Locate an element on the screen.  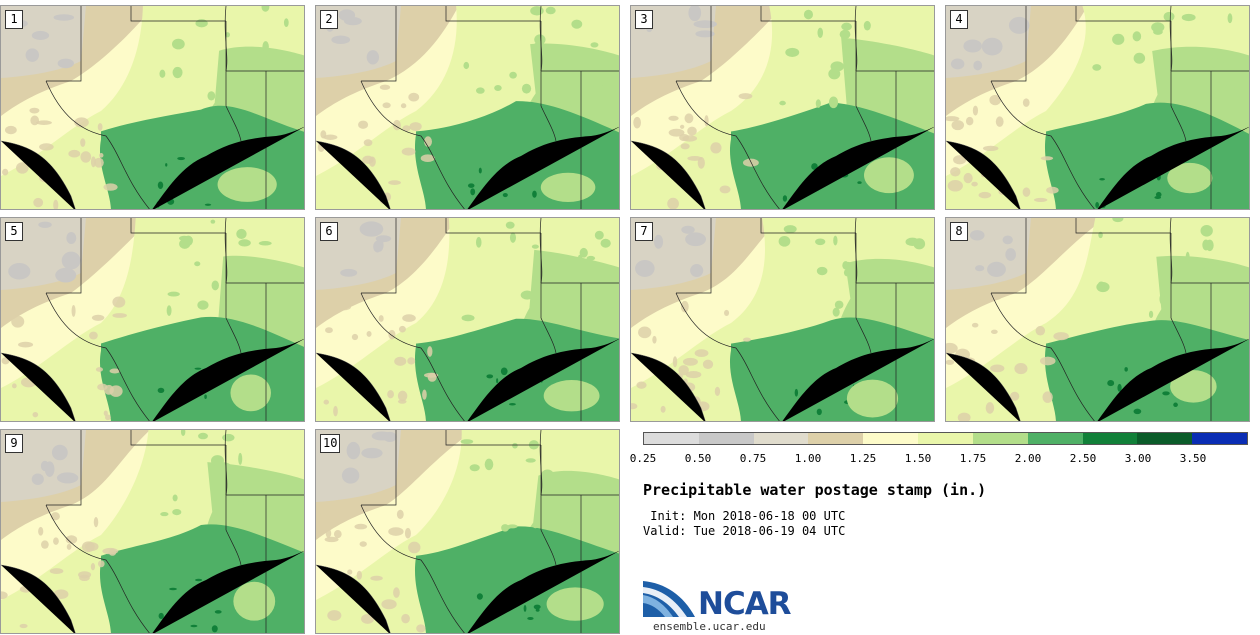
colorbar-tick-label: 1.75 is located at coordinates (973, 458).